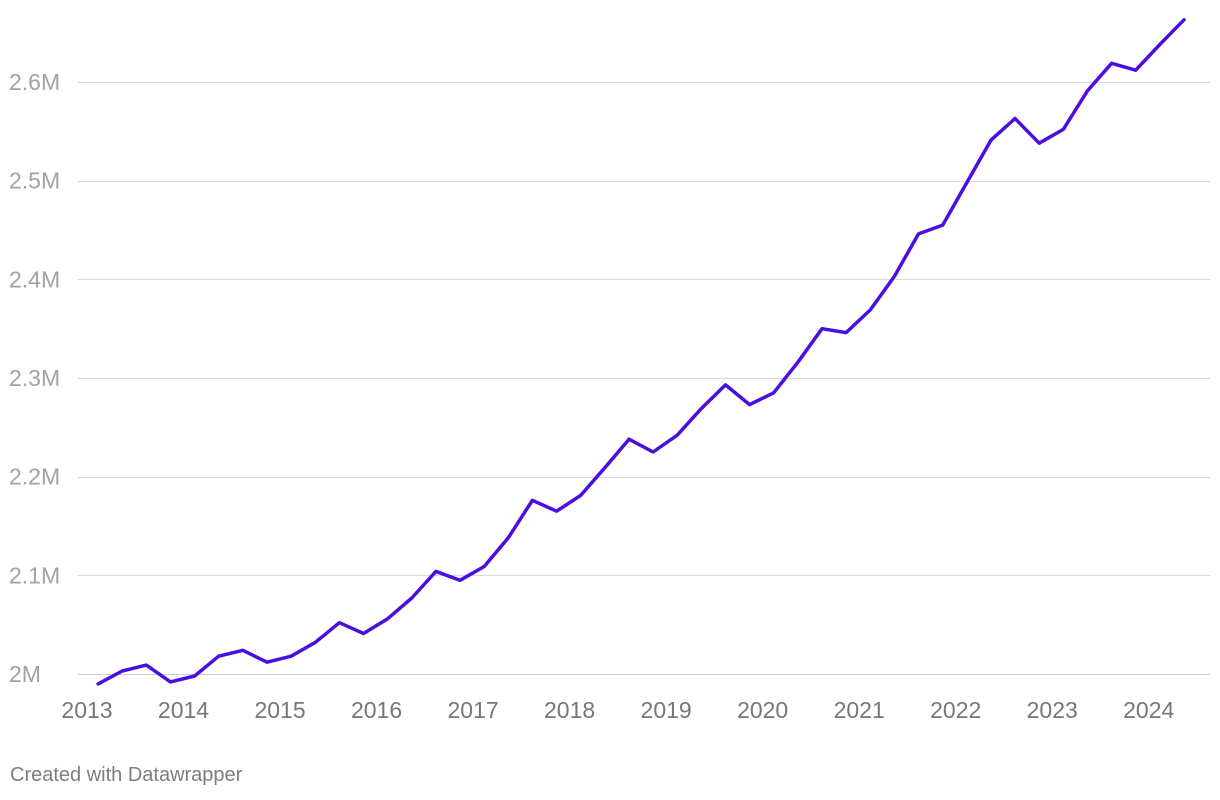 Image resolution: width=1220 pixels, height=800 pixels. What do you see at coordinates (25, 674) in the screenshot?
I see `y-tick-label: 2M` at bounding box center [25, 674].